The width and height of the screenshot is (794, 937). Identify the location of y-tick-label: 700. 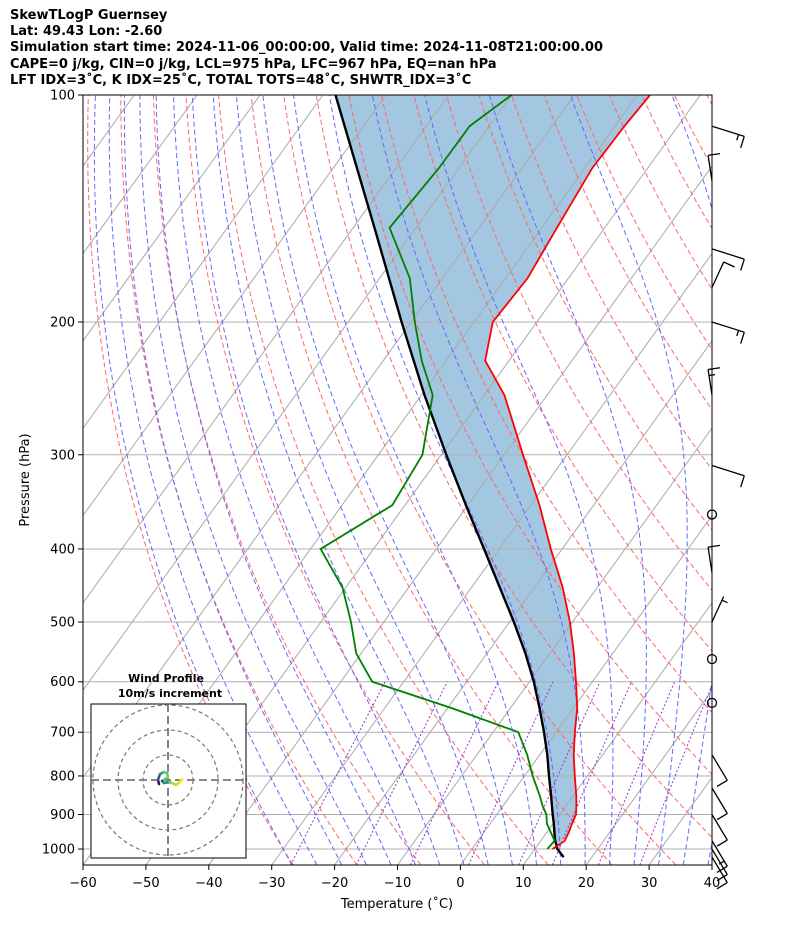
(62, 733).